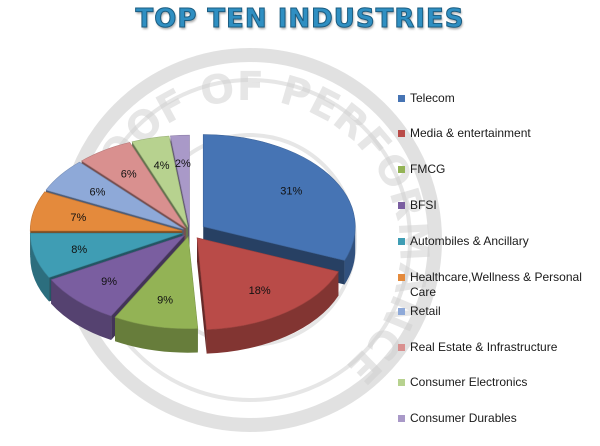 Image resolution: width=600 pixels, height=446 pixels. I want to click on legend-label-8: Consumer Electronics, so click(469, 382).